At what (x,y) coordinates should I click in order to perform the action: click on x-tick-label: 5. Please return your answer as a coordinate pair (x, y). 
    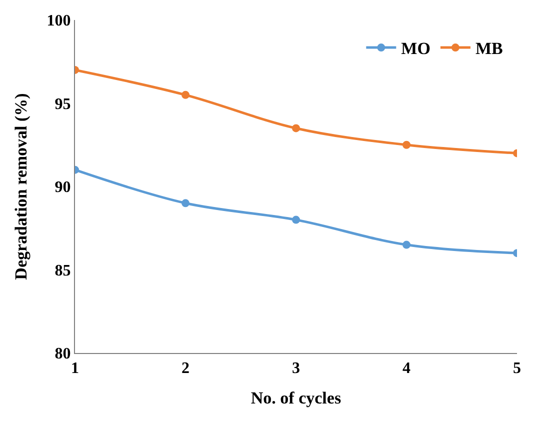
    Looking at the image, I should click on (517, 369).